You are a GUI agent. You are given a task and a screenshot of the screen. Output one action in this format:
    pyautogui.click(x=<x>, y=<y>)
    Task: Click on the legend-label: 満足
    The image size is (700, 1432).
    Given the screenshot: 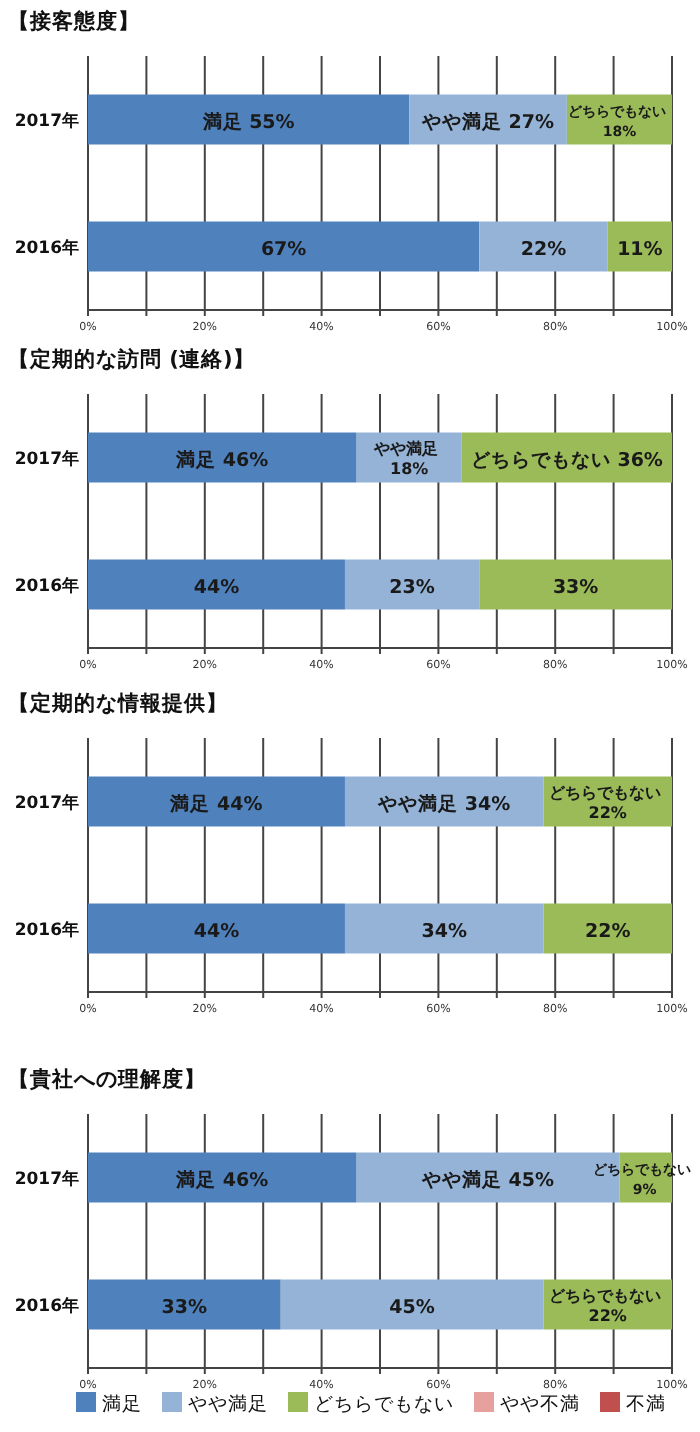 What is the action you would take?
    pyautogui.click(x=122, y=1404)
    